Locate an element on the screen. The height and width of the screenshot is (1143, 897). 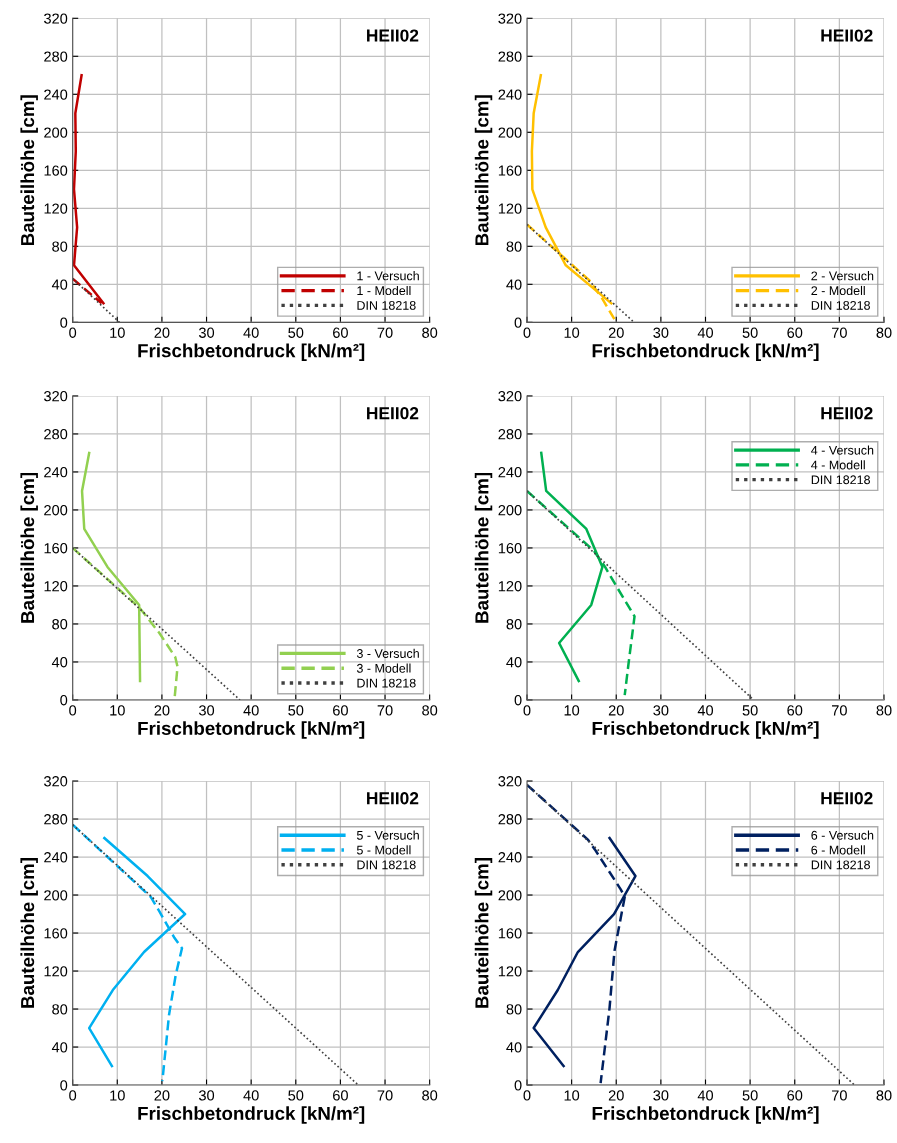
legend-label: 2 - Versuch is located at coordinates (842, 276).